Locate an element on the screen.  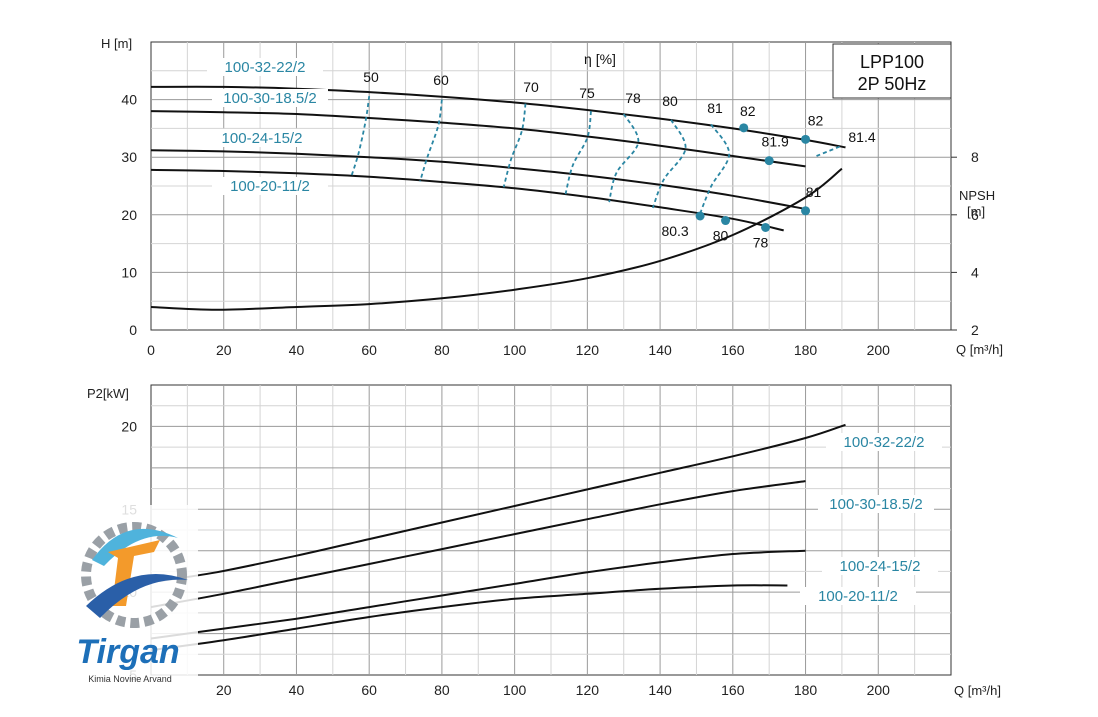
power-x-axis-label: Q [m³/h] is located at coordinates (977, 690).